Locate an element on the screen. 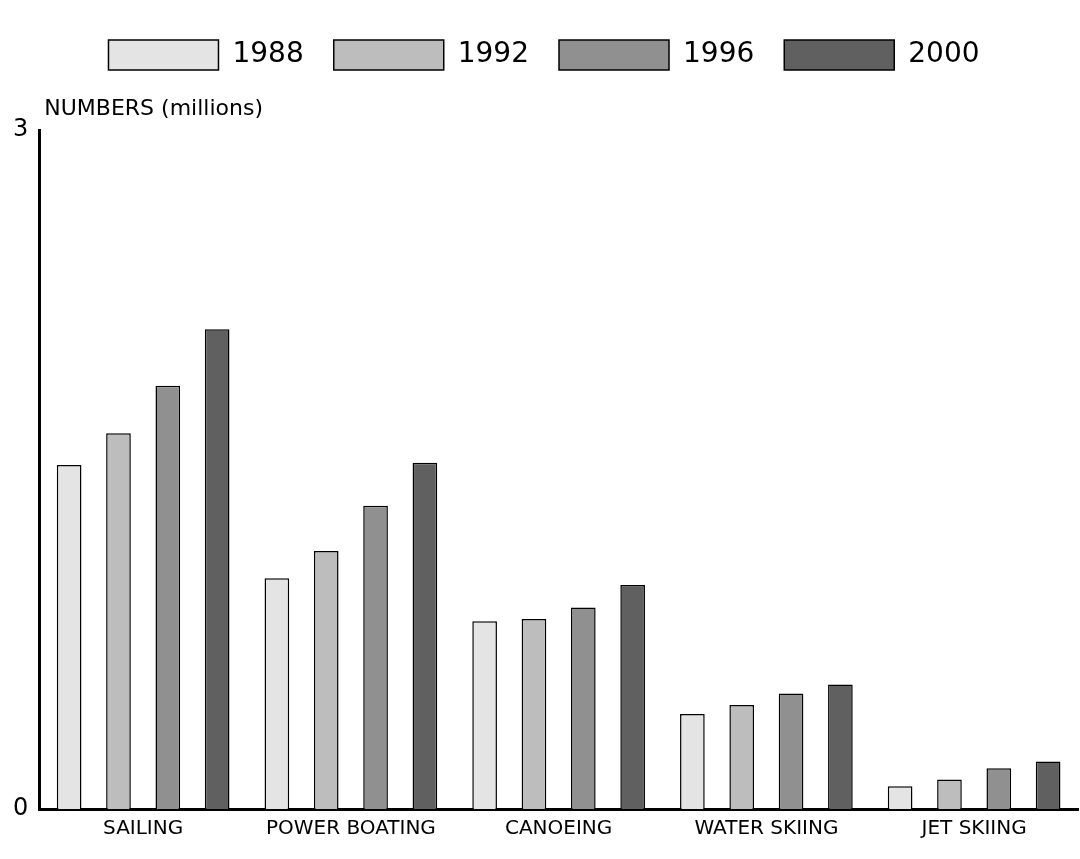 Image resolution: width=1080 pixels, height=859 pixels. legend-label: 2000 is located at coordinates (944, 53).